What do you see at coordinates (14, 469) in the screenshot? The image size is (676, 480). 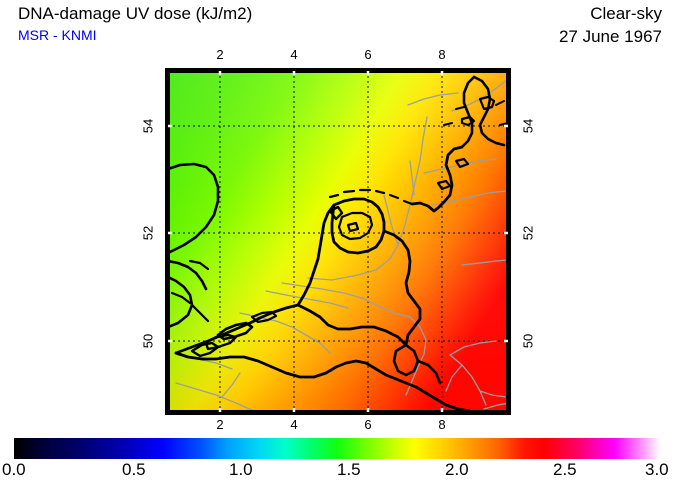 I see `colorbar-tick-0: 0.0` at bounding box center [14, 469].